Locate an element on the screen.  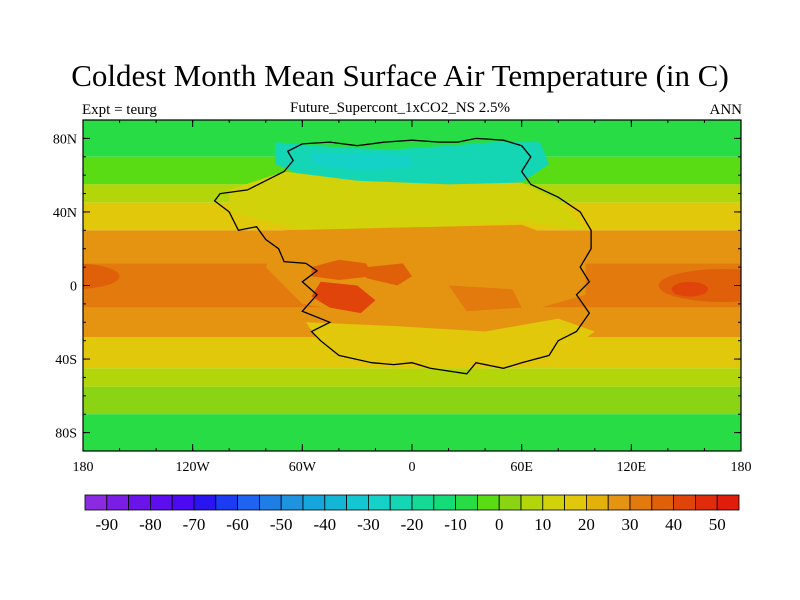
lat-tick-label: 80N is located at coordinates (65, 139).